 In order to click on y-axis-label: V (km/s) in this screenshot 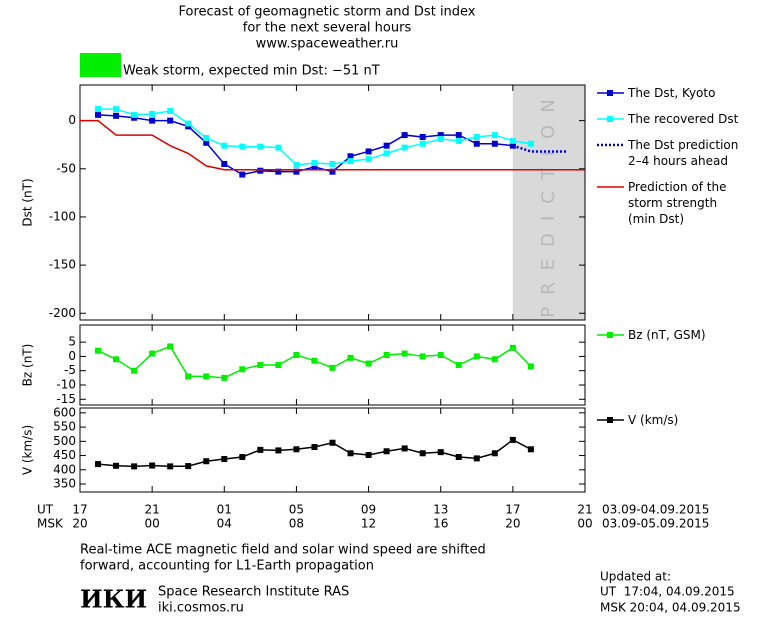, I will do `click(28, 450)`.